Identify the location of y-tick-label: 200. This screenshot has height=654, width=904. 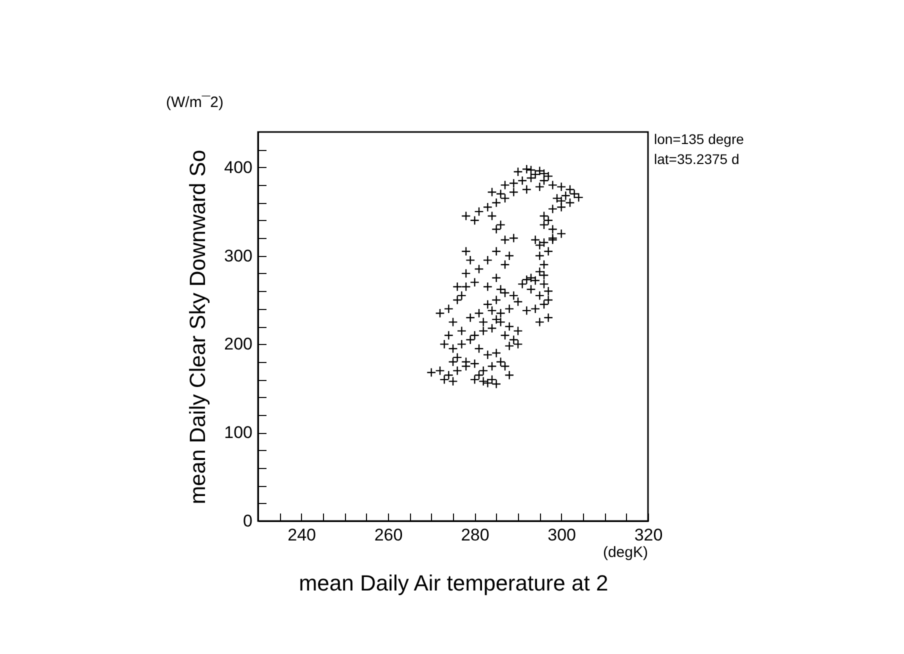
(238, 344).